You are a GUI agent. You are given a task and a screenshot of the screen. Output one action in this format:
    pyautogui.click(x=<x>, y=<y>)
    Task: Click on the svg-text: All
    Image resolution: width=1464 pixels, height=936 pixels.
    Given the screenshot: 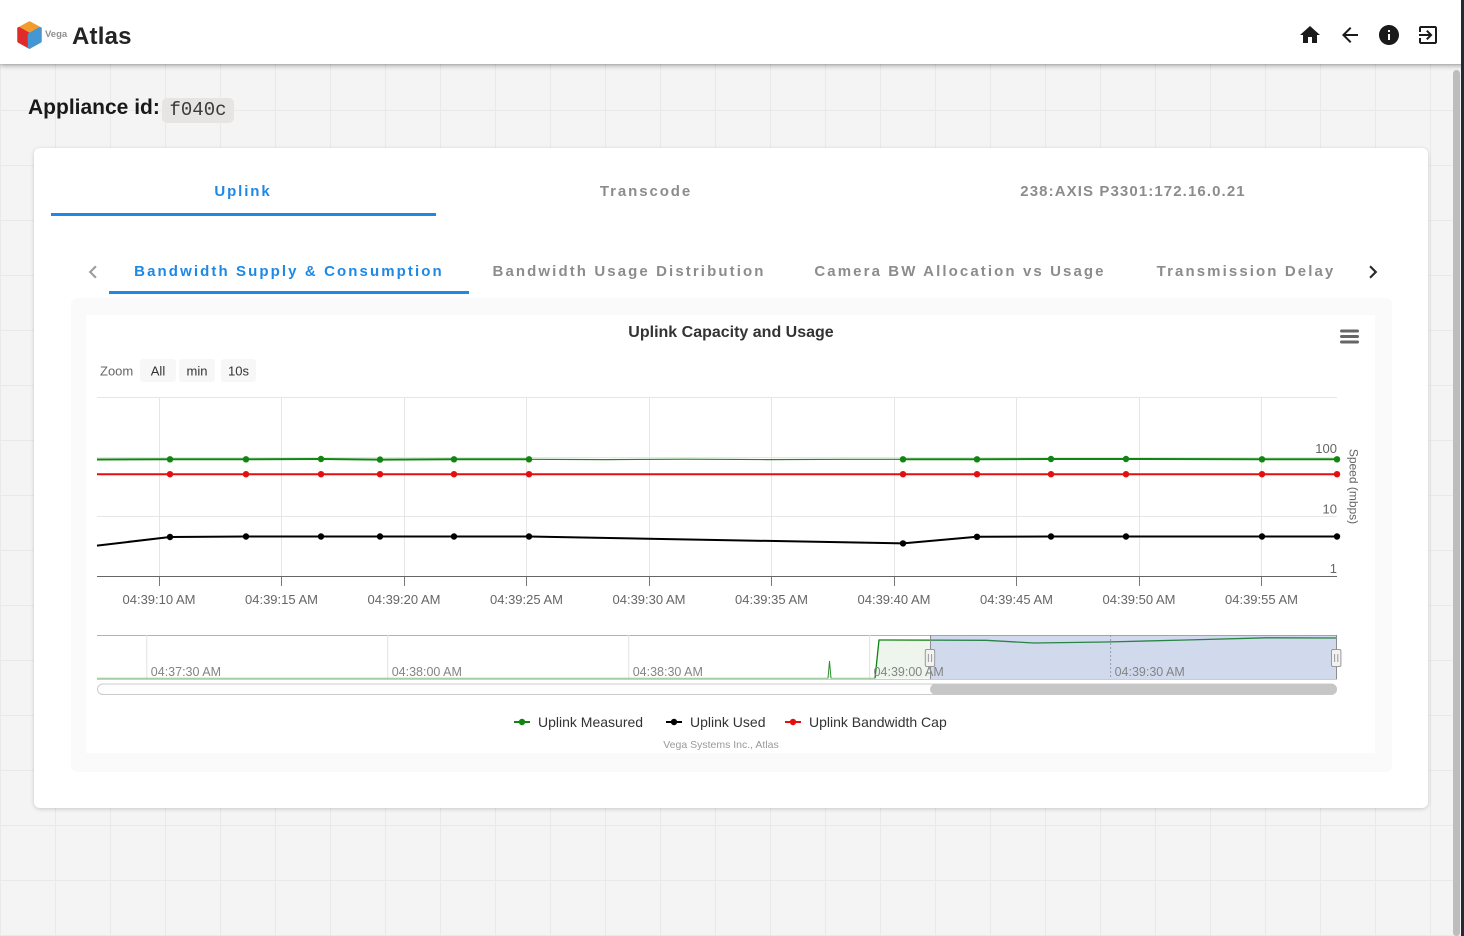 What is the action you would take?
    pyautogui.click(x=158, y=371)
    